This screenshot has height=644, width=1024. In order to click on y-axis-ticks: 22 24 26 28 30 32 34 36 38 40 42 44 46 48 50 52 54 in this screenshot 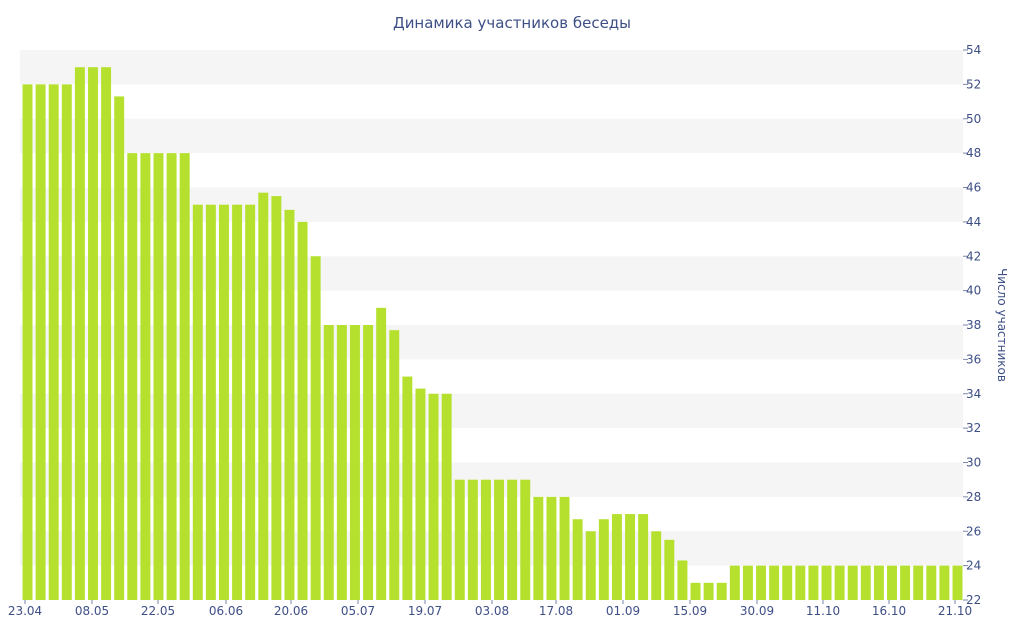, I will do `click(972, 325)`.